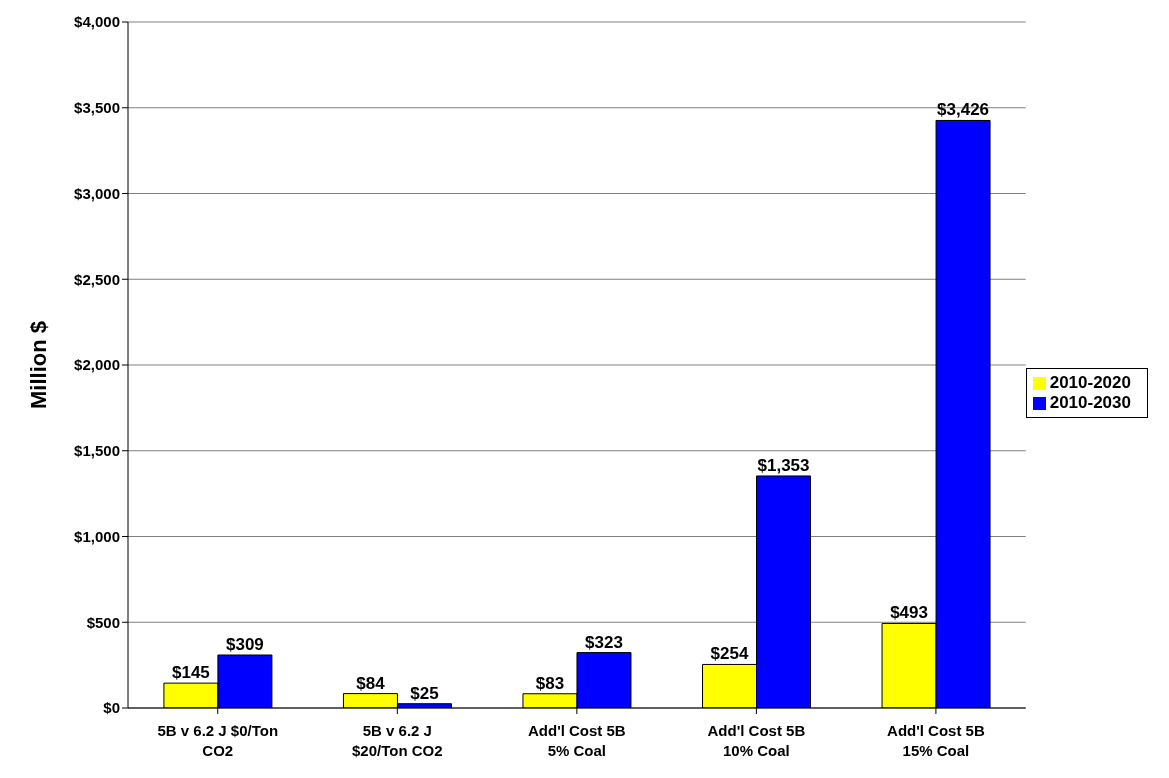  What do you see at coordinates (97, 451) in the screenshot?
I see `y-tick-label: $1,500` at bounding box center [97, 451].